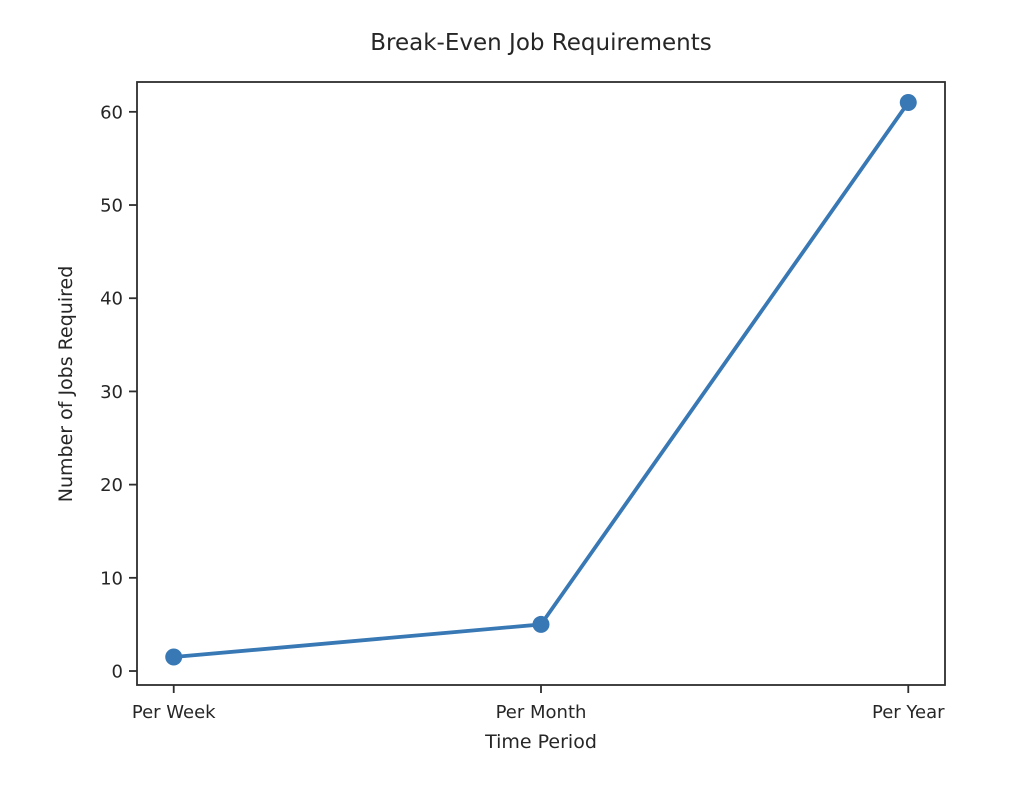 This screenshot has height=792, width=1024. What do you see at coordinates (111, 578) in the screenshot?
I see `y-tick-label: 10` at bounding box center [111, 578].